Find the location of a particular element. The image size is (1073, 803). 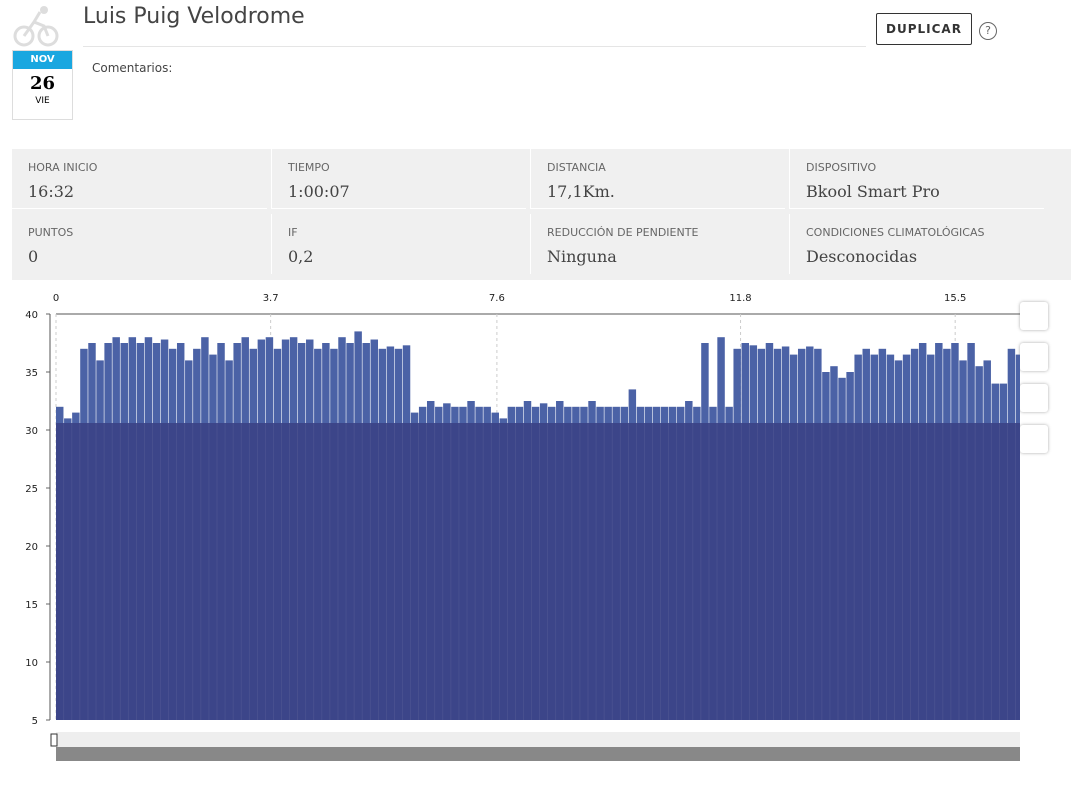

weekday: VIE is located at coordinates (42, 101).